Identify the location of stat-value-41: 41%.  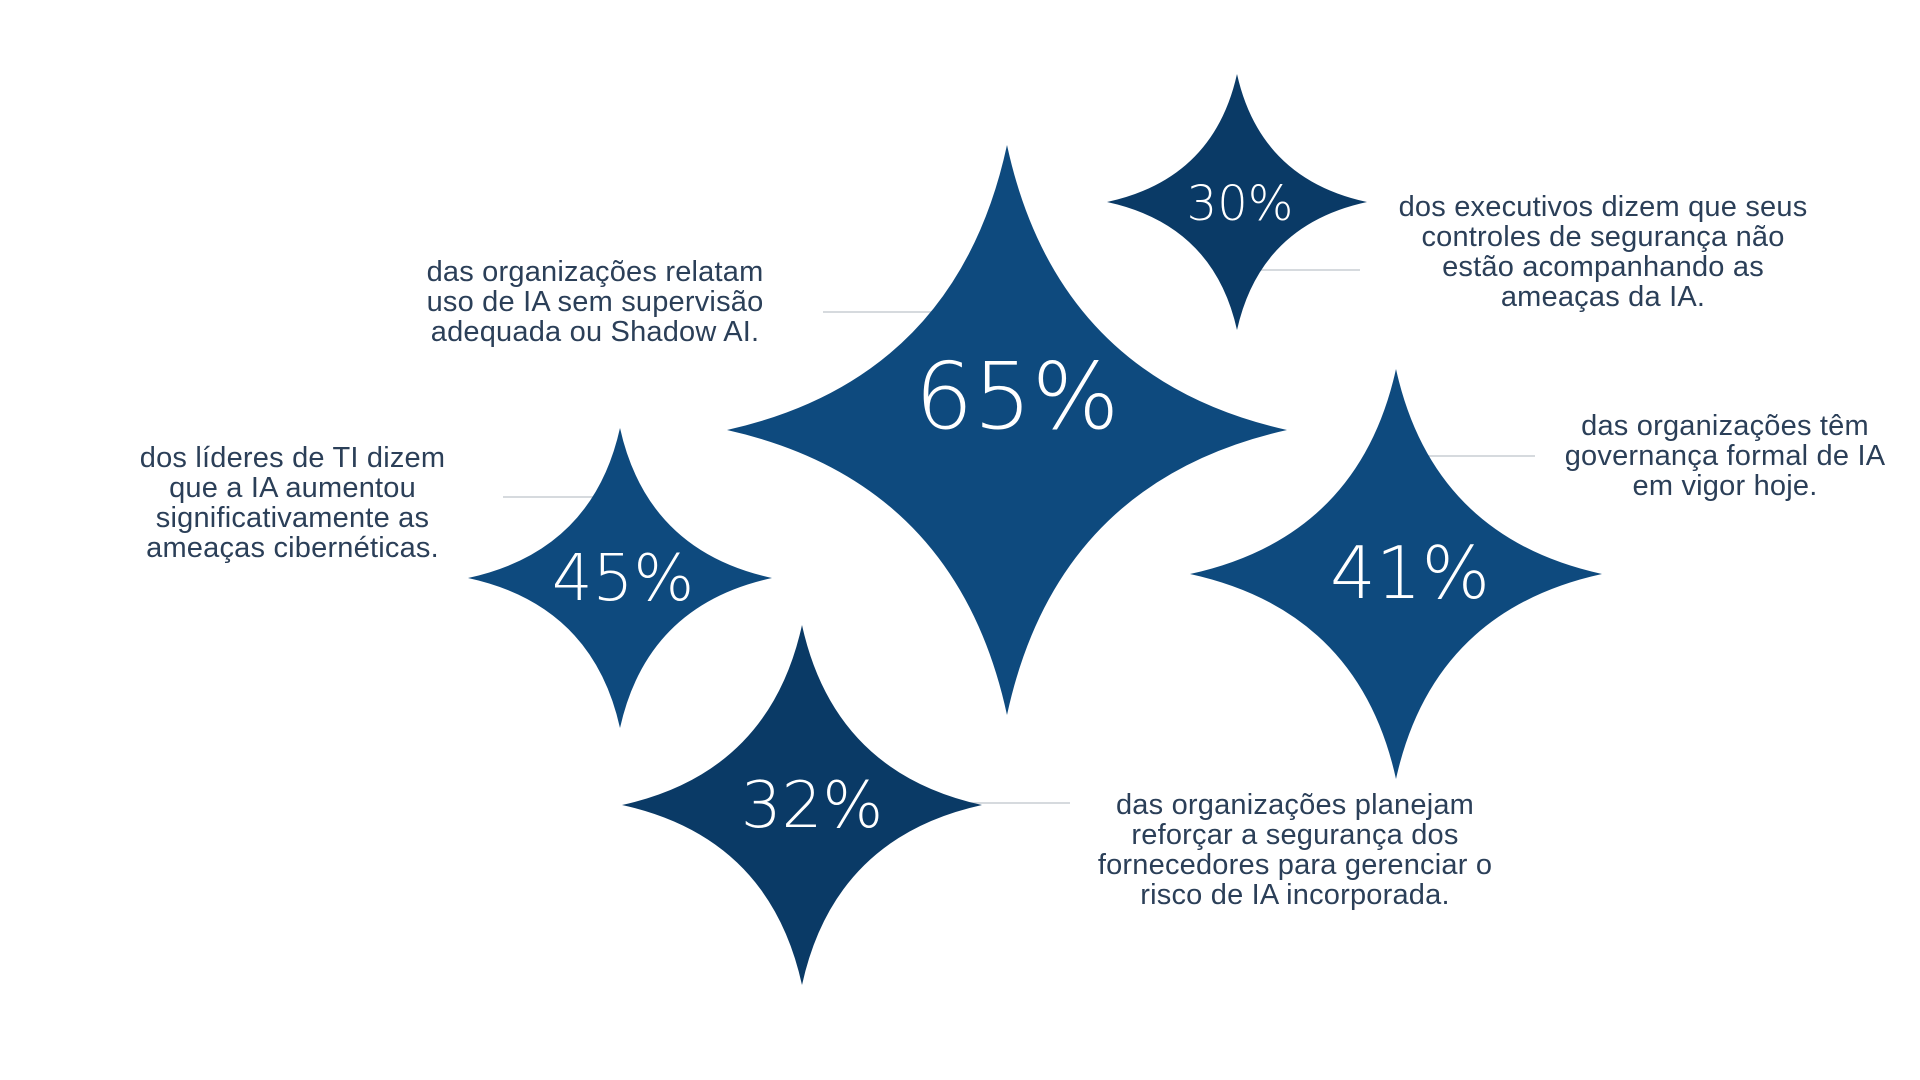
(1410, 573).